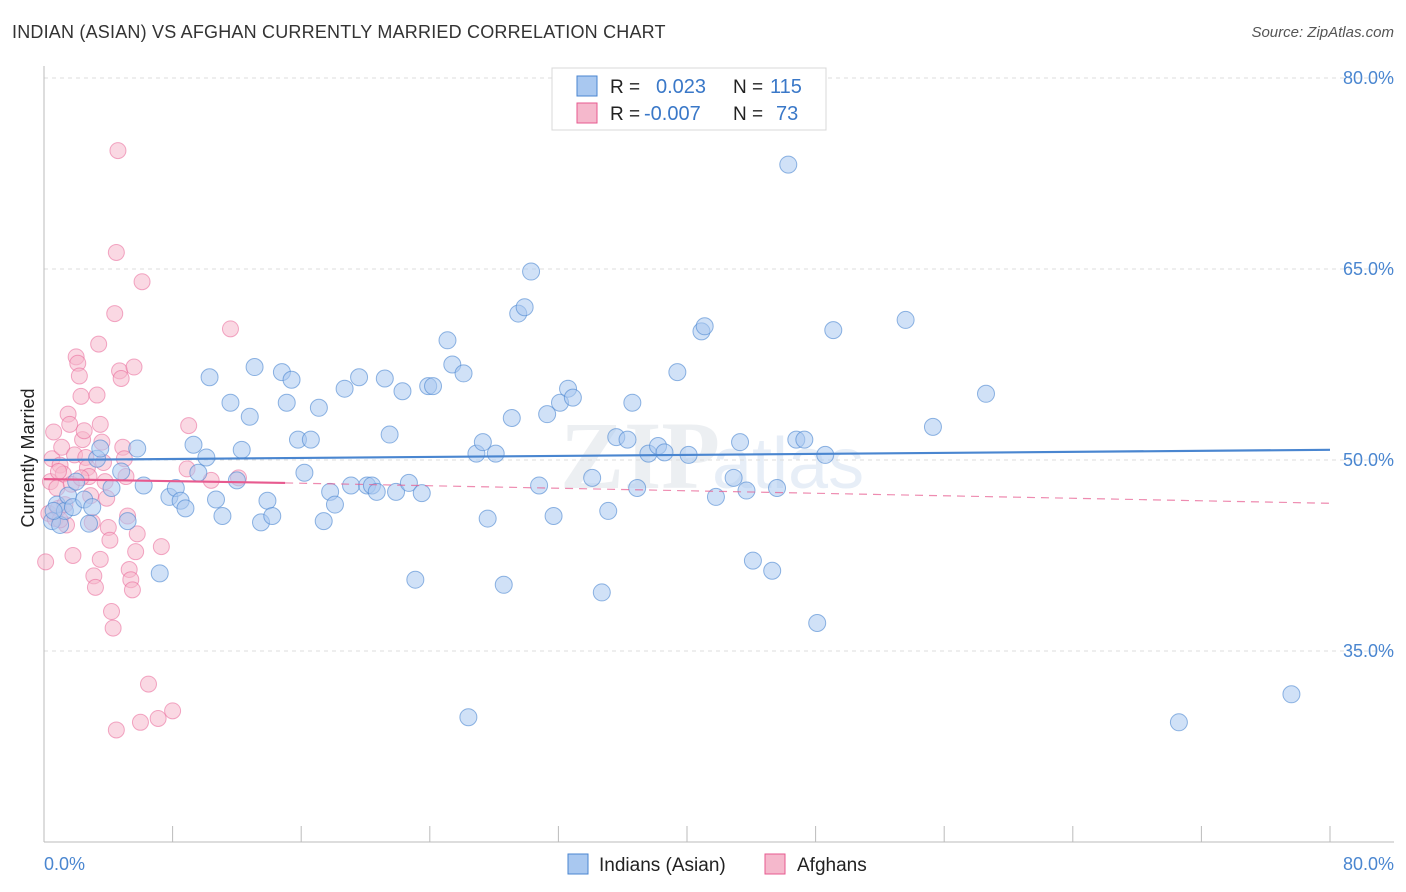 This screenshot has height=892, width=1406. What do you see at coordinates (64, 864) in the screenshot?
I see `x-tick-label-min: 0.0%` at bounding box center [64, 864].